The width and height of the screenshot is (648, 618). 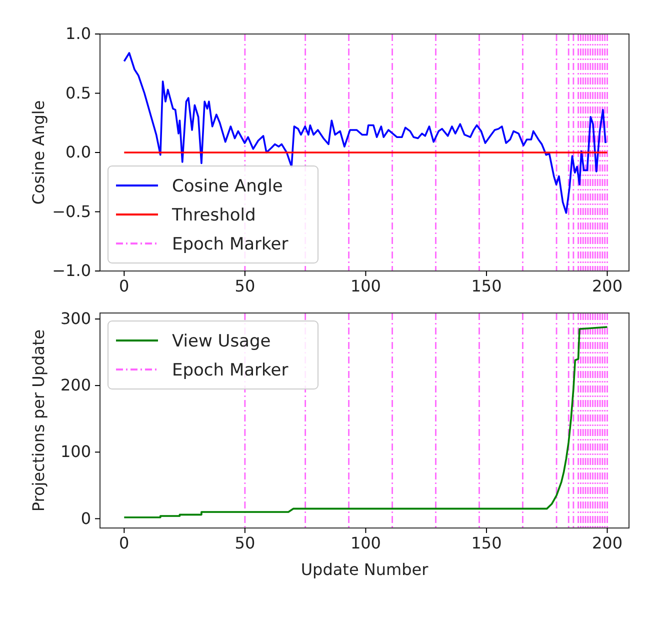 What do you see at coordinates (227, 186) in the screenshot?
I see `legend-label: Cosine Angle` at bounding box center [227, 186].